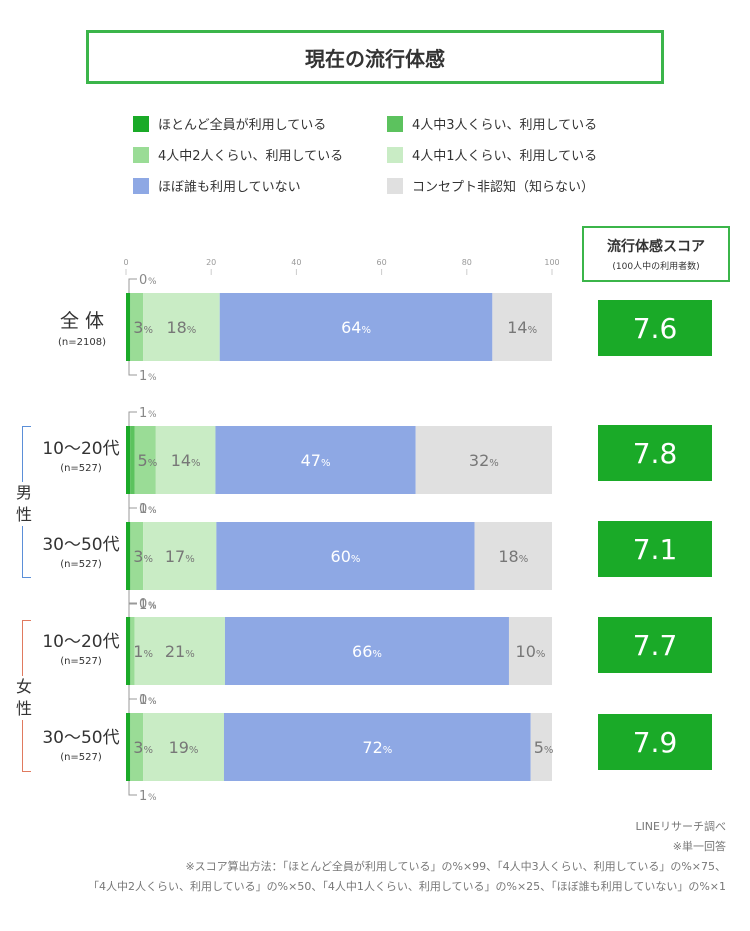  What do you see at coordinates (655, 328) in the screenshot?
I see `score-total: 7.6` at bounding box center [655, 328].